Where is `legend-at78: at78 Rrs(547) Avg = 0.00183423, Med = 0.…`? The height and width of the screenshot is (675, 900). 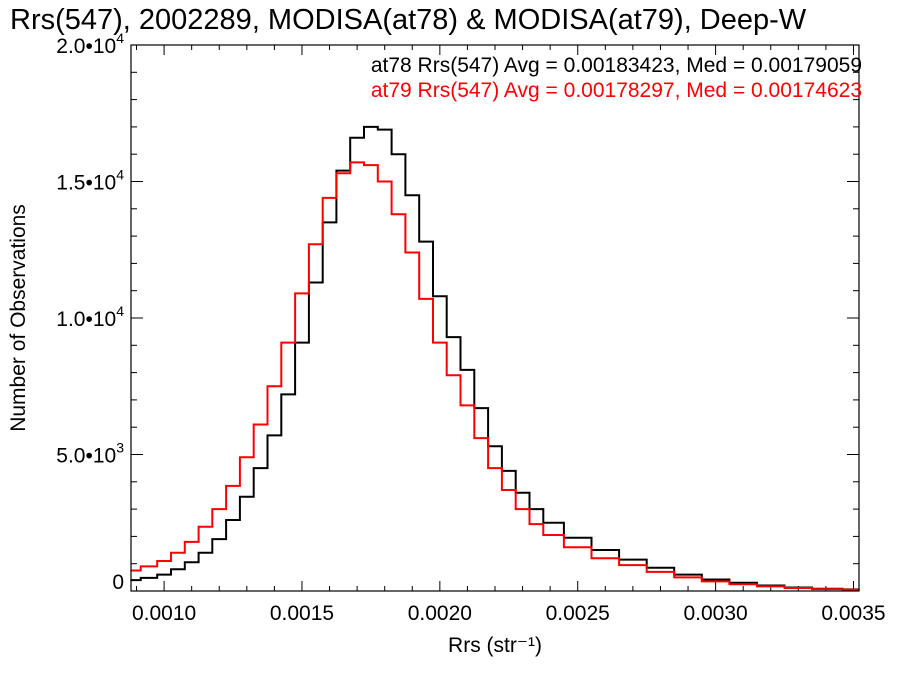
legend-at78: at78 Rrs(547) Avg = 0.00183423, Med = 0.… is located at coordinates (616, 65).